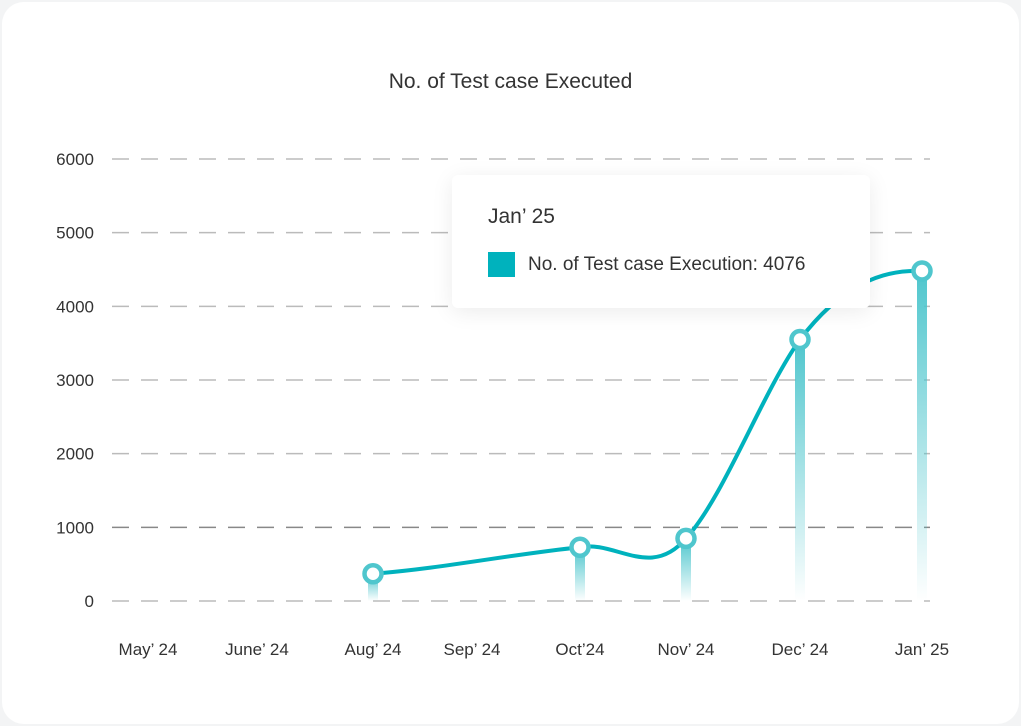 The image size is (1021, 726). I want to click on y-tick-label: 3000, so click(75, 380).